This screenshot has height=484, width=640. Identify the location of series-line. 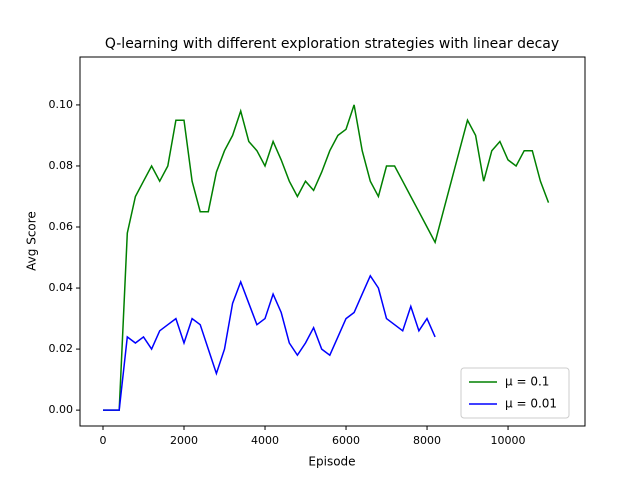
(269, 342).